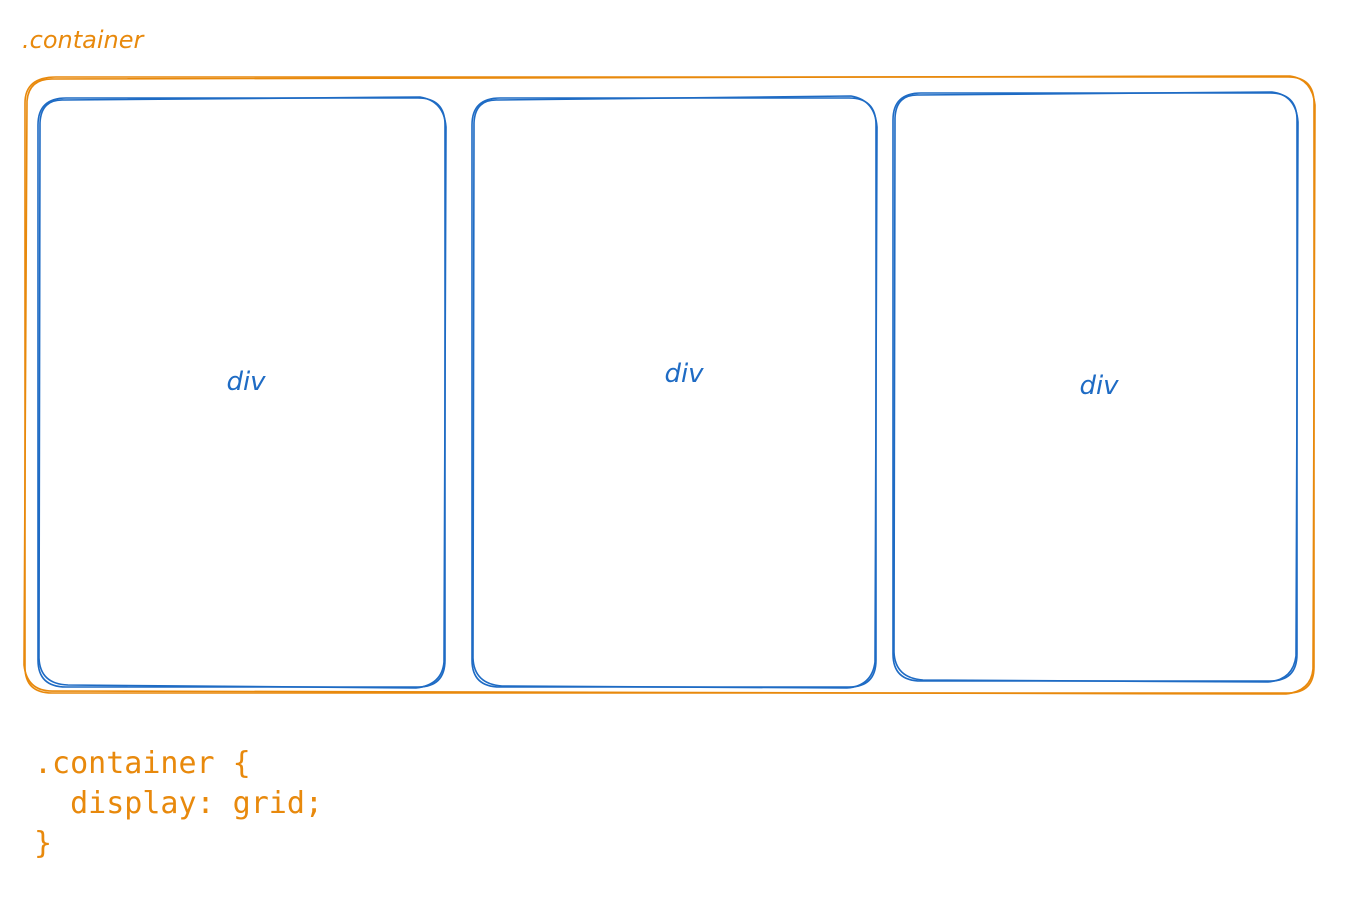 The height and width of the screenshot is (913, 1361). Describe the element at coordinates (1099, 386) in the screenshot. I see `grid-item-3-label: div` at that location.